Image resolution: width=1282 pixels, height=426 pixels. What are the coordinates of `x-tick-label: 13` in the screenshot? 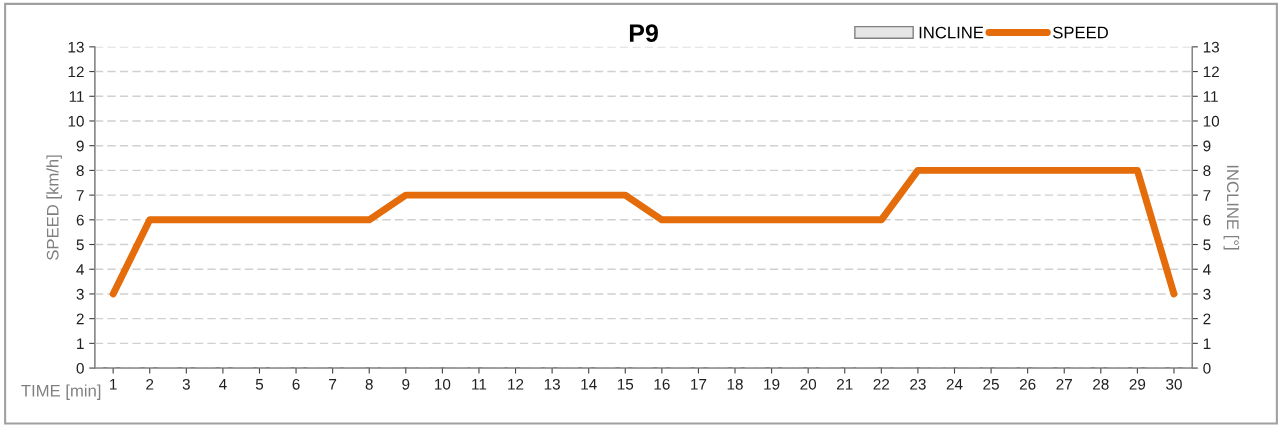 It's located at (552, 384).